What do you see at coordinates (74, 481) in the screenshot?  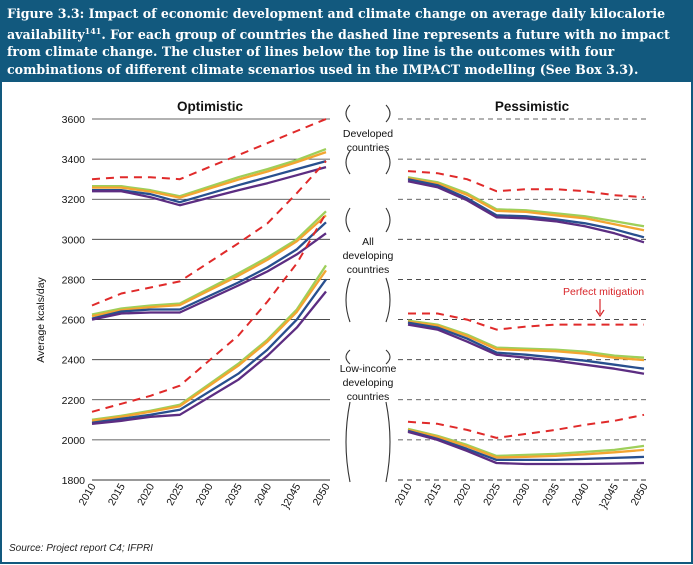 I see `y-tick-label: 1800` at bounding box center [74, 481].